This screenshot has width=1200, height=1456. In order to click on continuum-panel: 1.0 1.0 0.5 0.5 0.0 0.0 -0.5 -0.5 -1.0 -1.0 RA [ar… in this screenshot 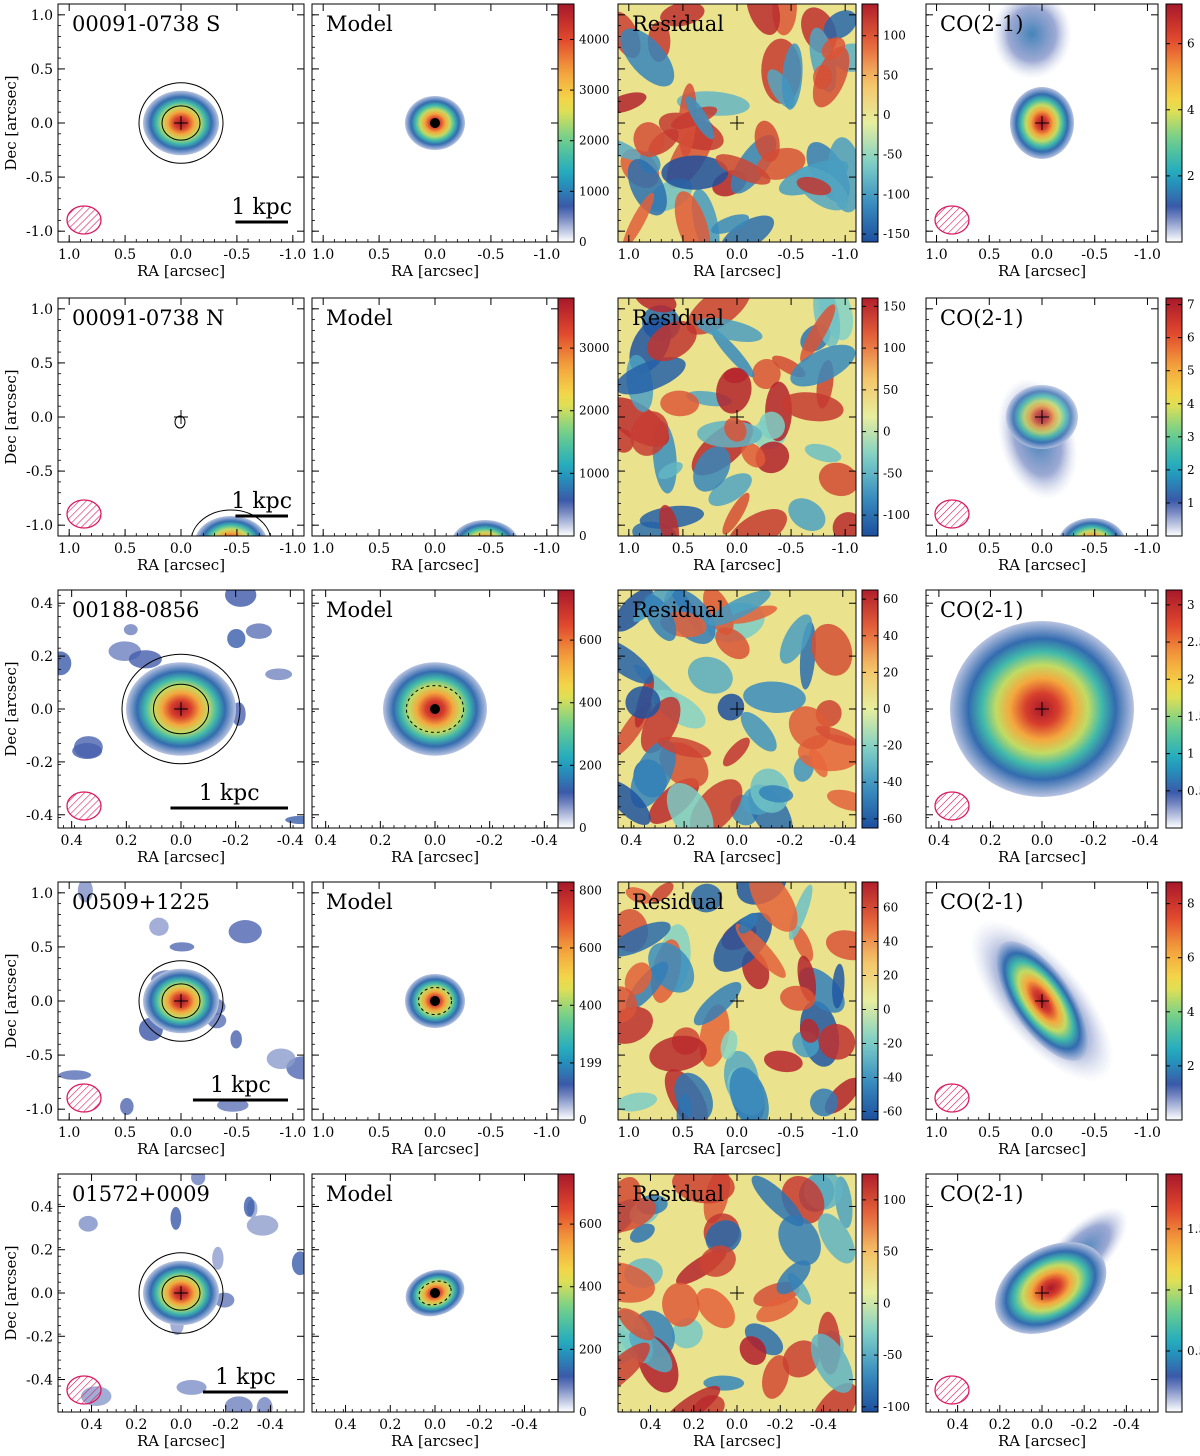, I will do `click(154, 141)`.